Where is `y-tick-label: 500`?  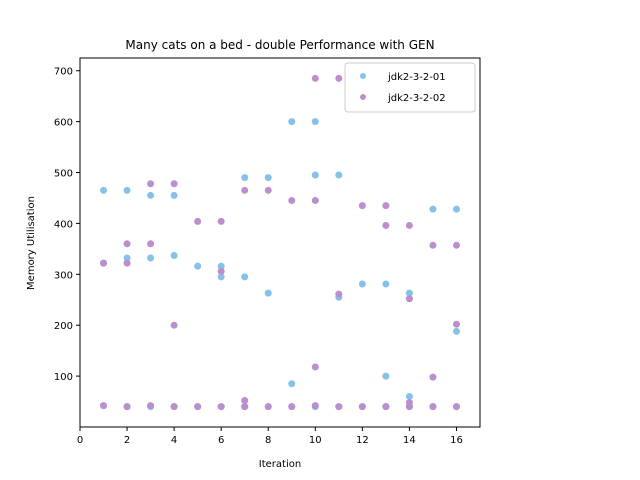
y-tick-label: 500 is located at coordinates (63, 174).